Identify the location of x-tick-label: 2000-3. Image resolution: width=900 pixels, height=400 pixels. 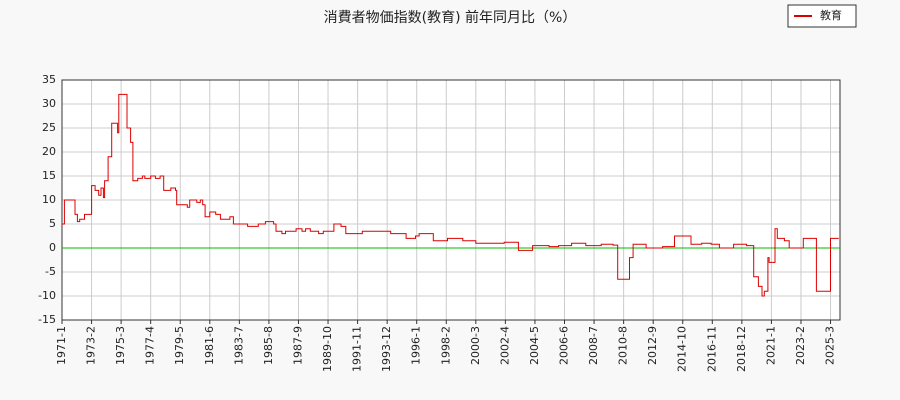
(475, 345).